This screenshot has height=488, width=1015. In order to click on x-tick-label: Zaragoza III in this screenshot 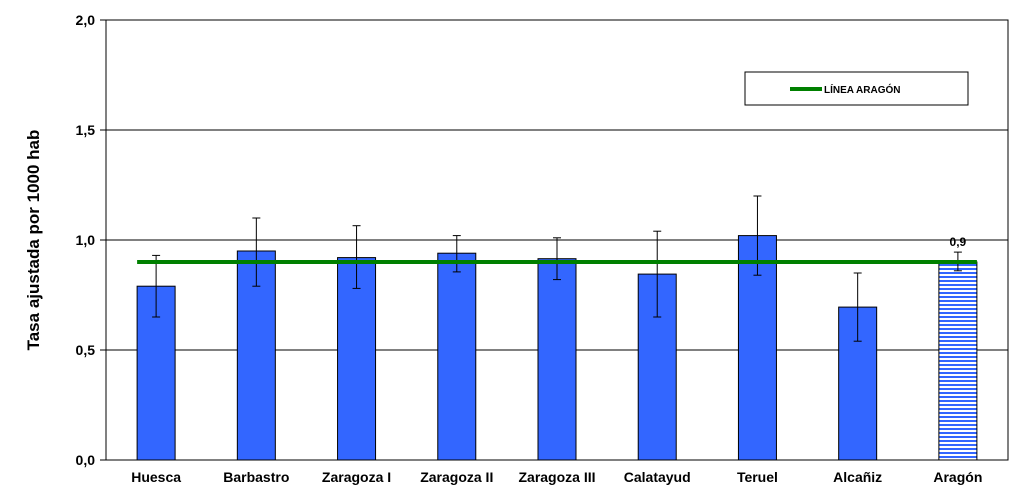, I will do `click(556, 477)`.